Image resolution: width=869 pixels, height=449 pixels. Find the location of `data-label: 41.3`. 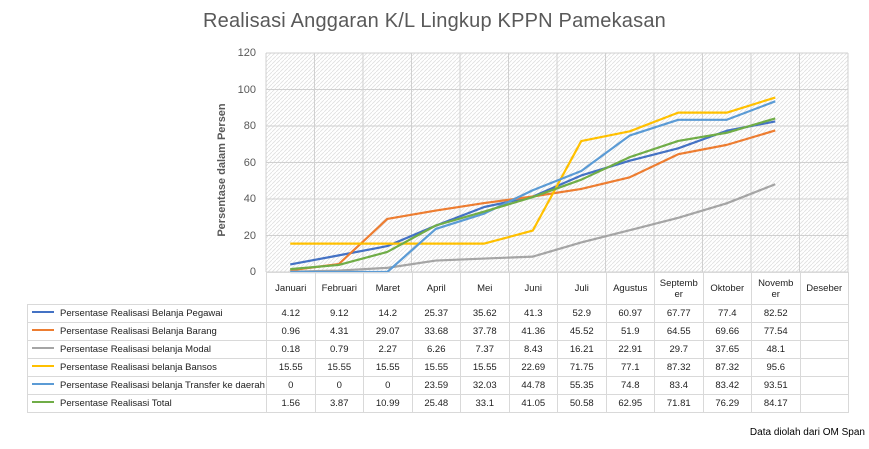

data-label: 41.3 is located at coordinates (533, 313).